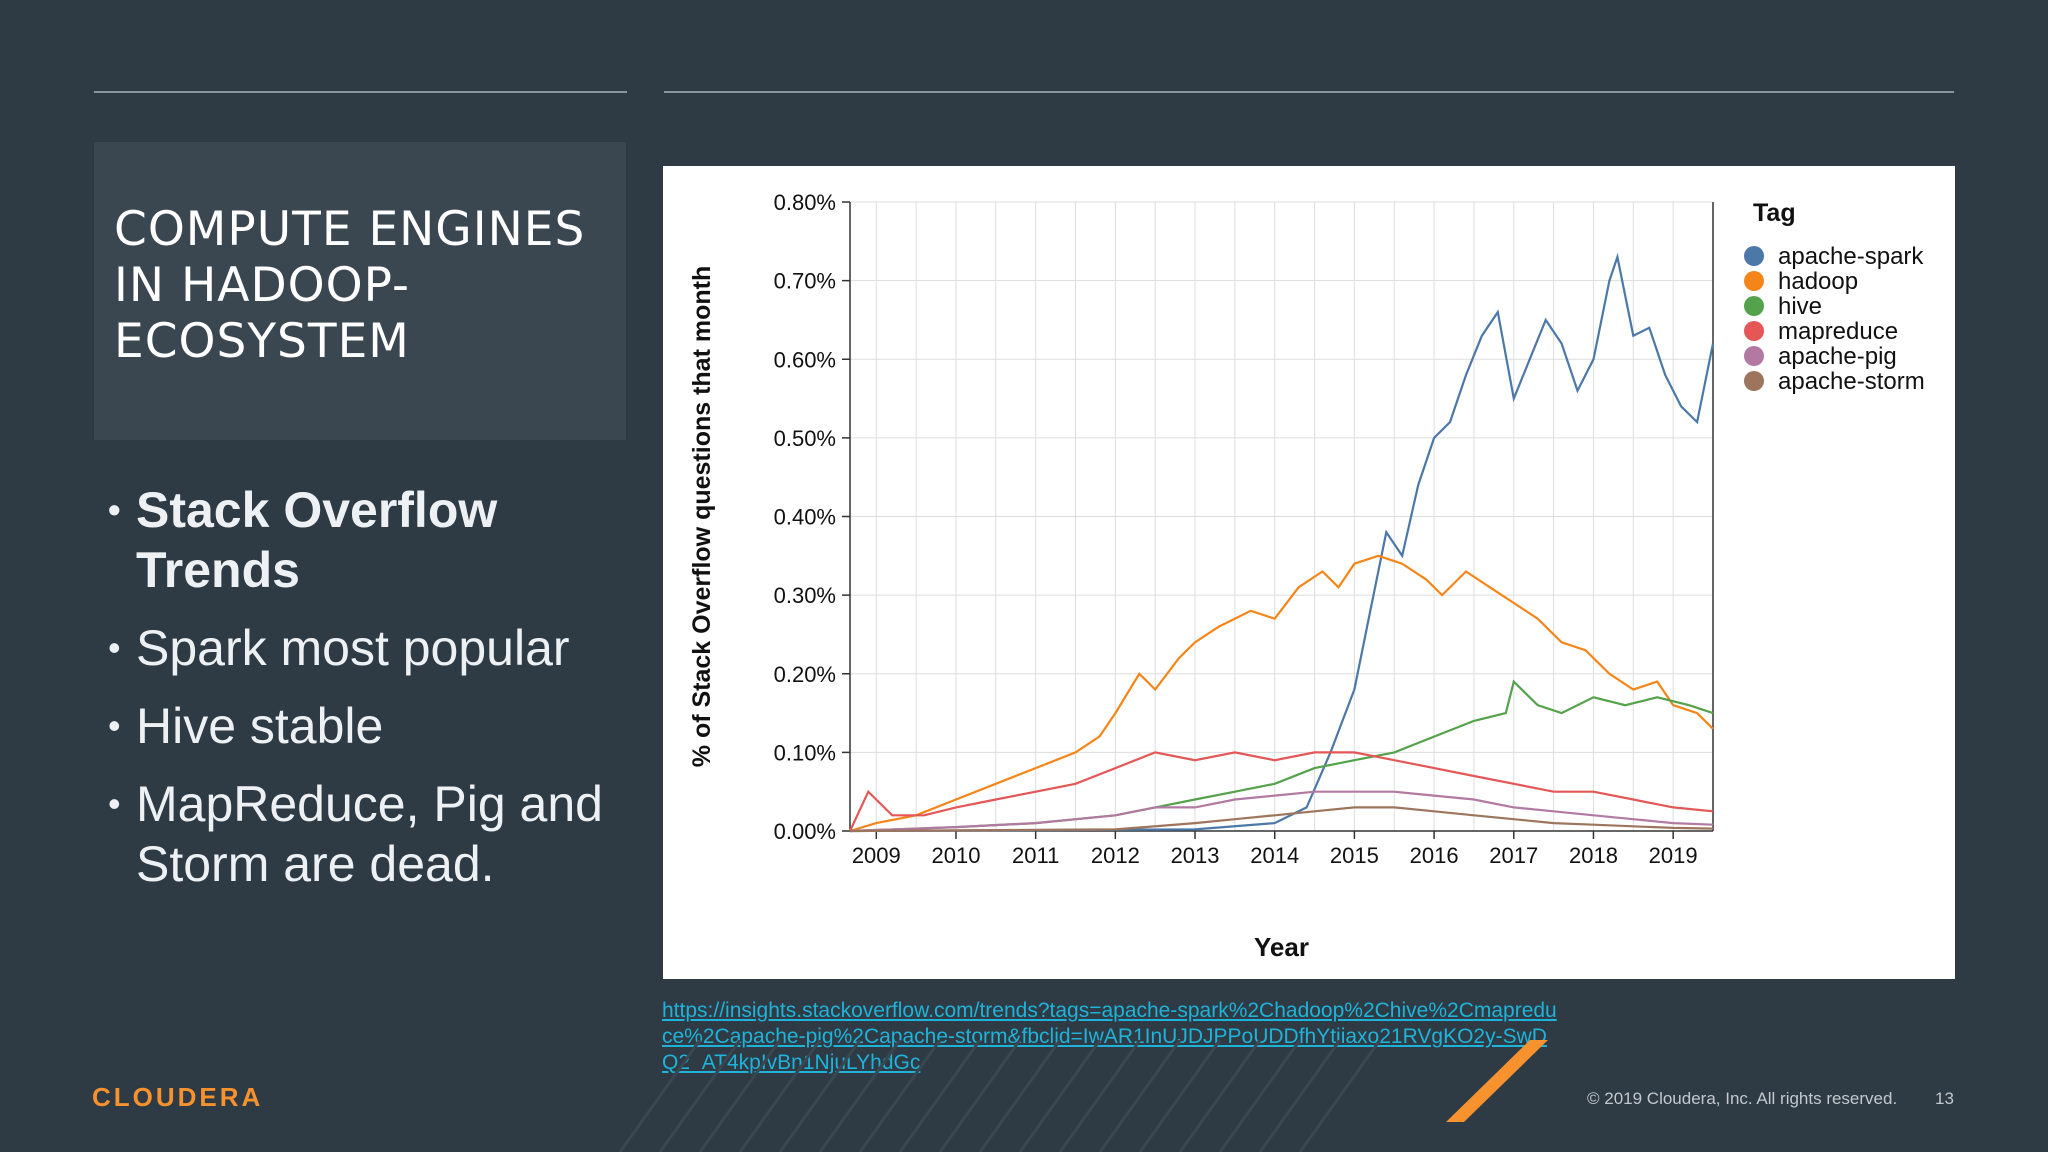 The height and width of the screenshot is (1152, 2048). What do you see at coordinates (1281, 819) in the screenshot?
I see `series-line-apache-storm` at bounding box center [1281, 819].